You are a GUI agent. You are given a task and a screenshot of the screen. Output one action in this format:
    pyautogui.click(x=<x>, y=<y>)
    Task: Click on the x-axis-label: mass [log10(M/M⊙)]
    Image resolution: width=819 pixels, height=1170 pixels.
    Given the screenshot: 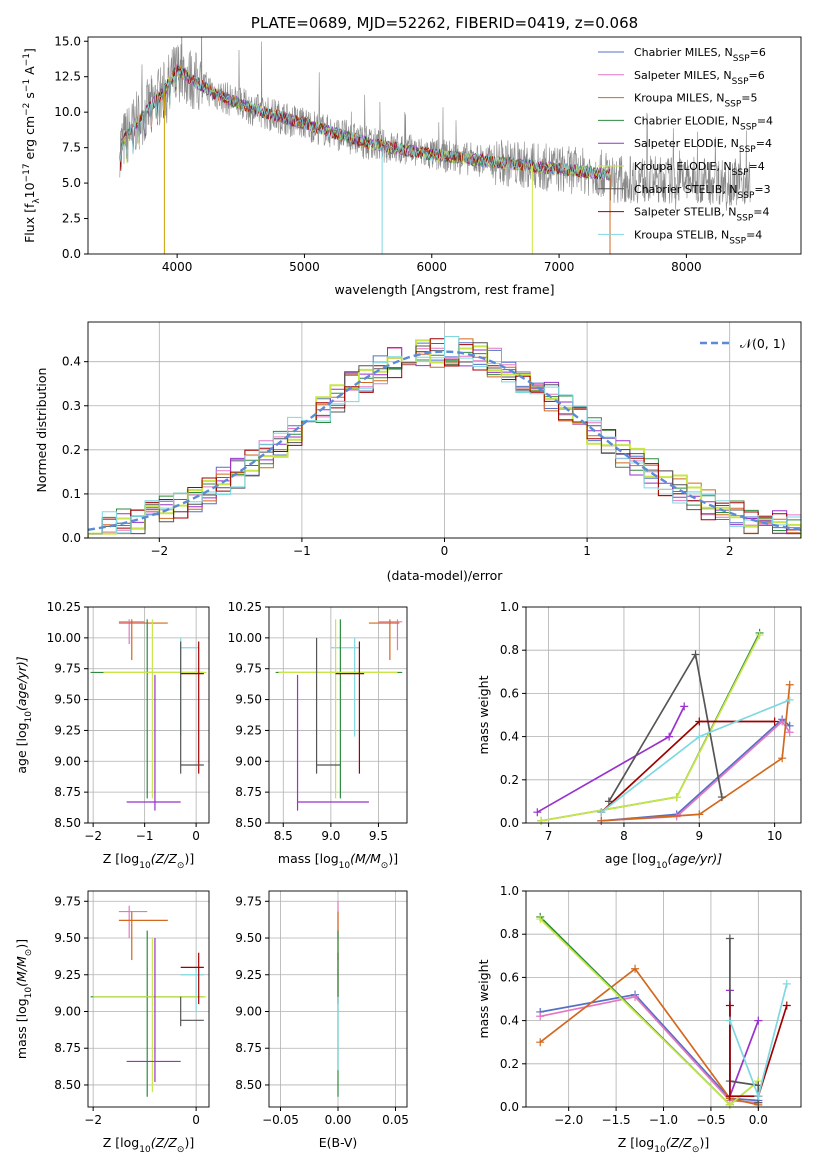 What is the action you would take?
    pyautogui.click(x=338, y=861)
    